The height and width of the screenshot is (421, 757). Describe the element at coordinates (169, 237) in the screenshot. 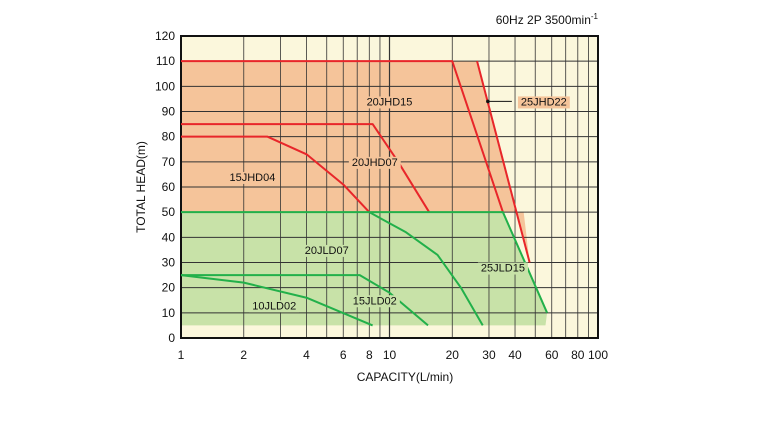

I see `y-tick-label: 40` at that location.